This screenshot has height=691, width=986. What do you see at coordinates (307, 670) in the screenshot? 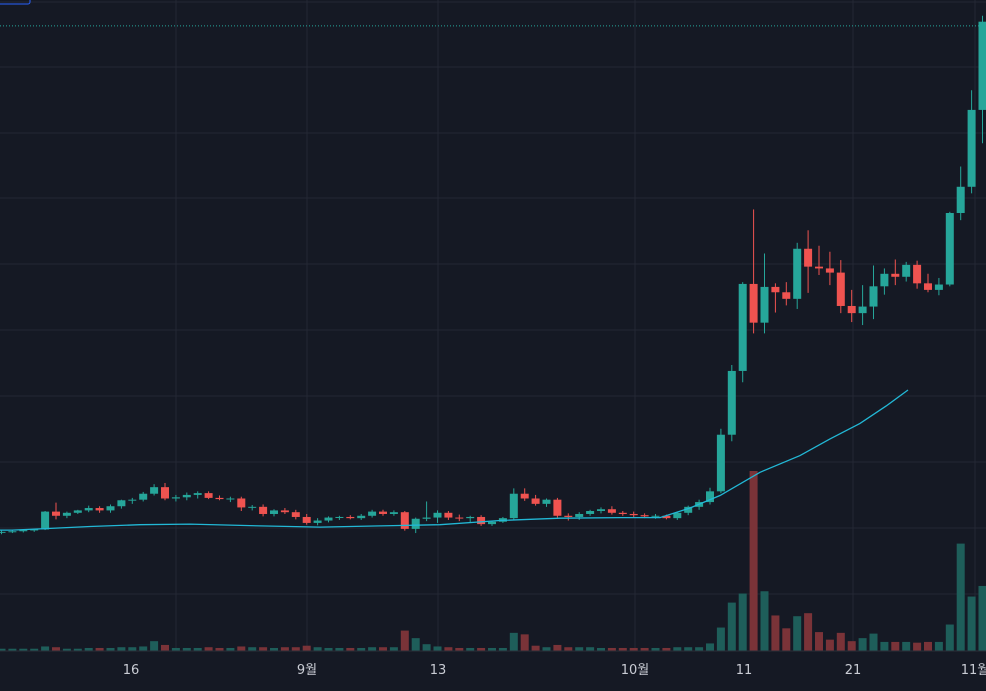
I see `x-tick-label: 9월` at bounding box center [307, 670].